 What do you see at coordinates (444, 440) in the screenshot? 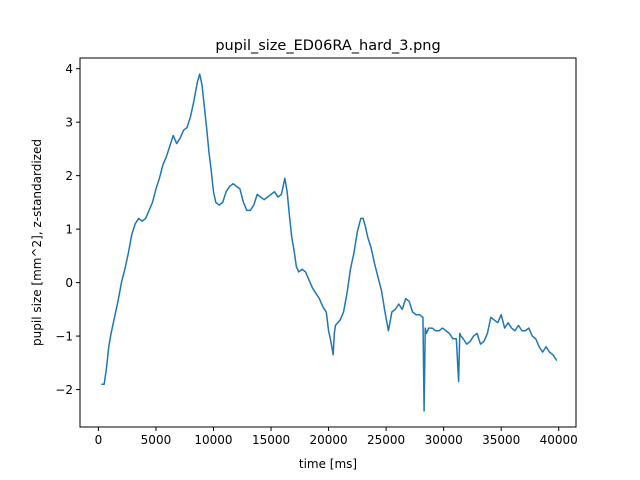
I see `x-tick-label: 30000` at bounding box center [444, 440].